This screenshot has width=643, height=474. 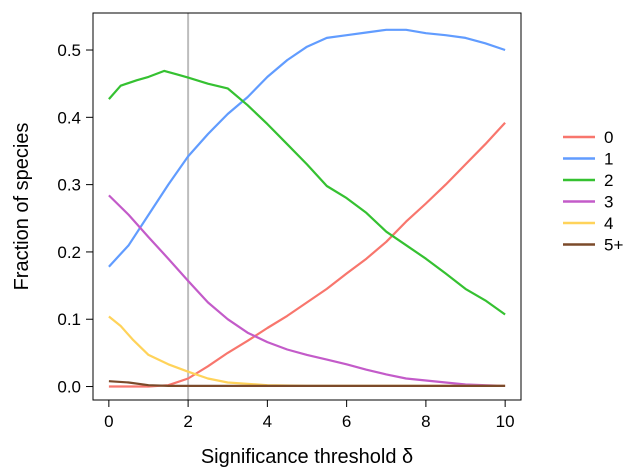 I want to click on x-tick-label: 8, so click(x=425, y=421).